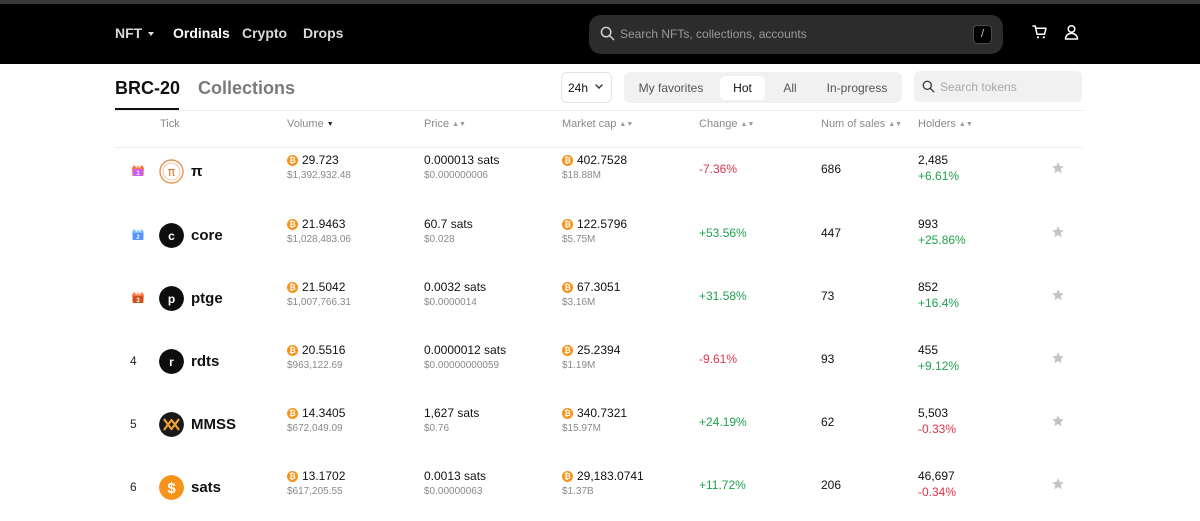 This screenshot has width=1200, height=521. Describe the element at coordinates (133, 424) in the screenshot. I see `rank-number: 5` at that location.